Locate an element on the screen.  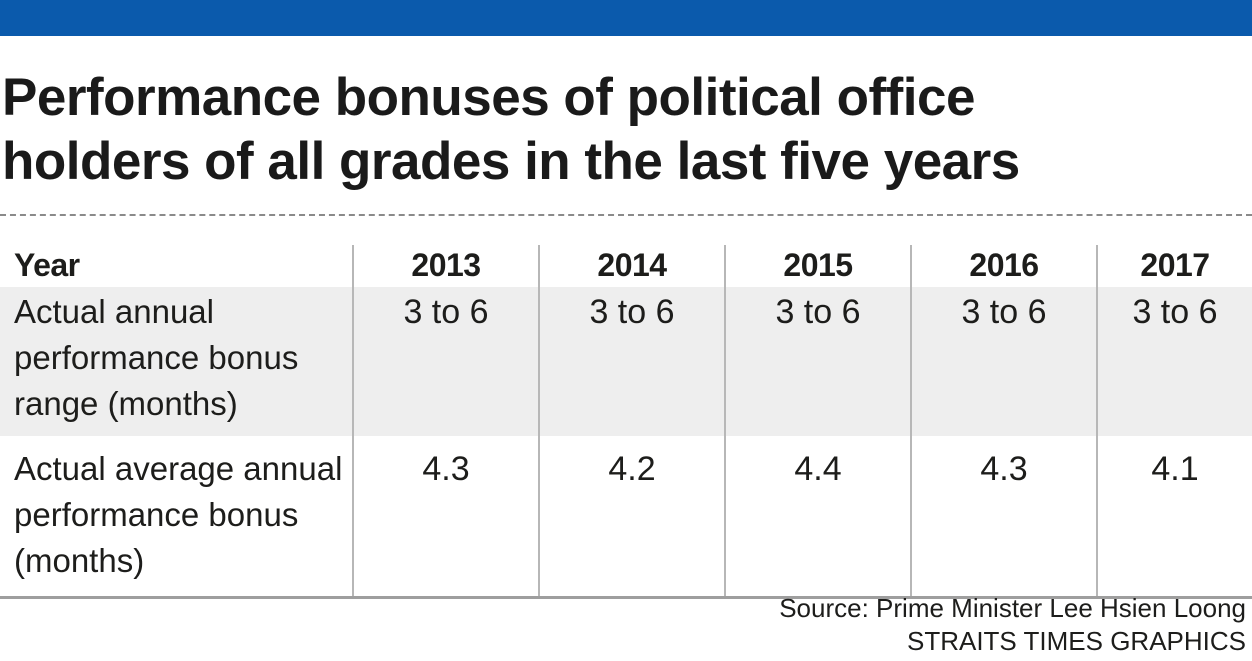
cell-range-2014: 3 to 6 is located at coordinates (631, 361).